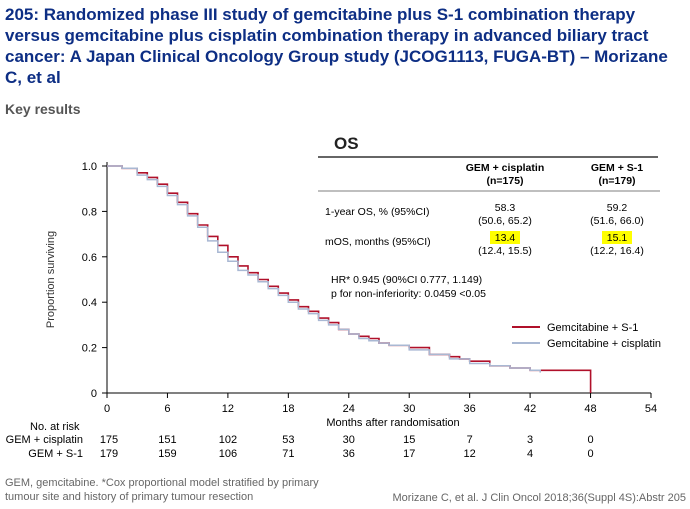 This screenshot has height=509, width=690. What do you see at coordinates (288, 454) in the screenshot?
I see `at-risk-value: 71` at bounding box center [288, 454].